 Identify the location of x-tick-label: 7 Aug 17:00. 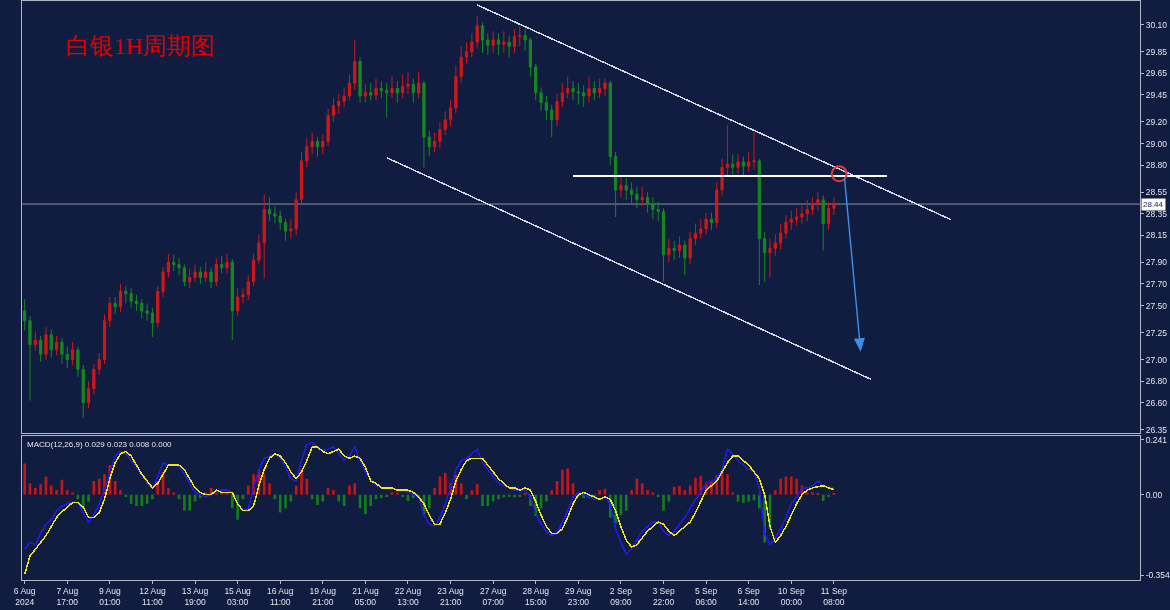
(67, 597).